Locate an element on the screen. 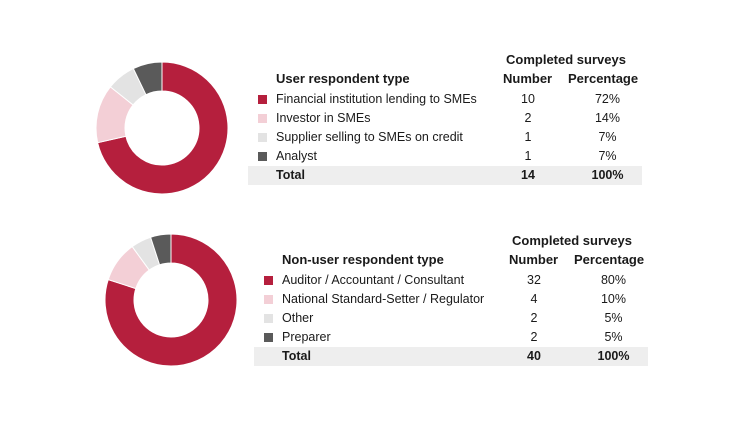 The width and height of the screenshot is (752, 423). respondent-type-heading: User respondent type is located at coordinates (343, 78).